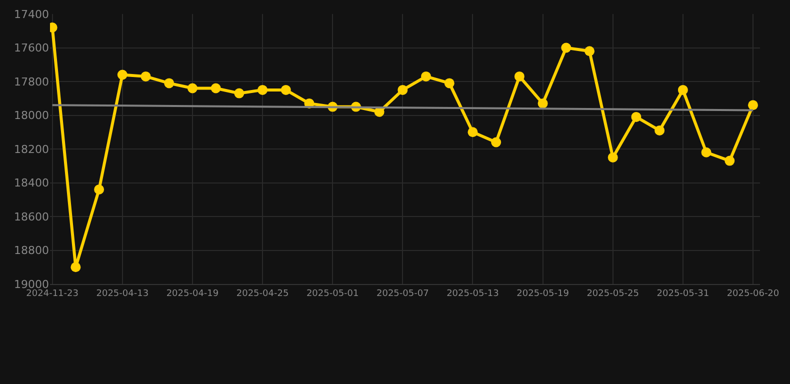 The height and width of the screenshot is (384, 790). What do you see at coordinates (472, 293) in the screenshot?
I see `x-tick-label: 2025-05-13` at bounding box center [472, 293].